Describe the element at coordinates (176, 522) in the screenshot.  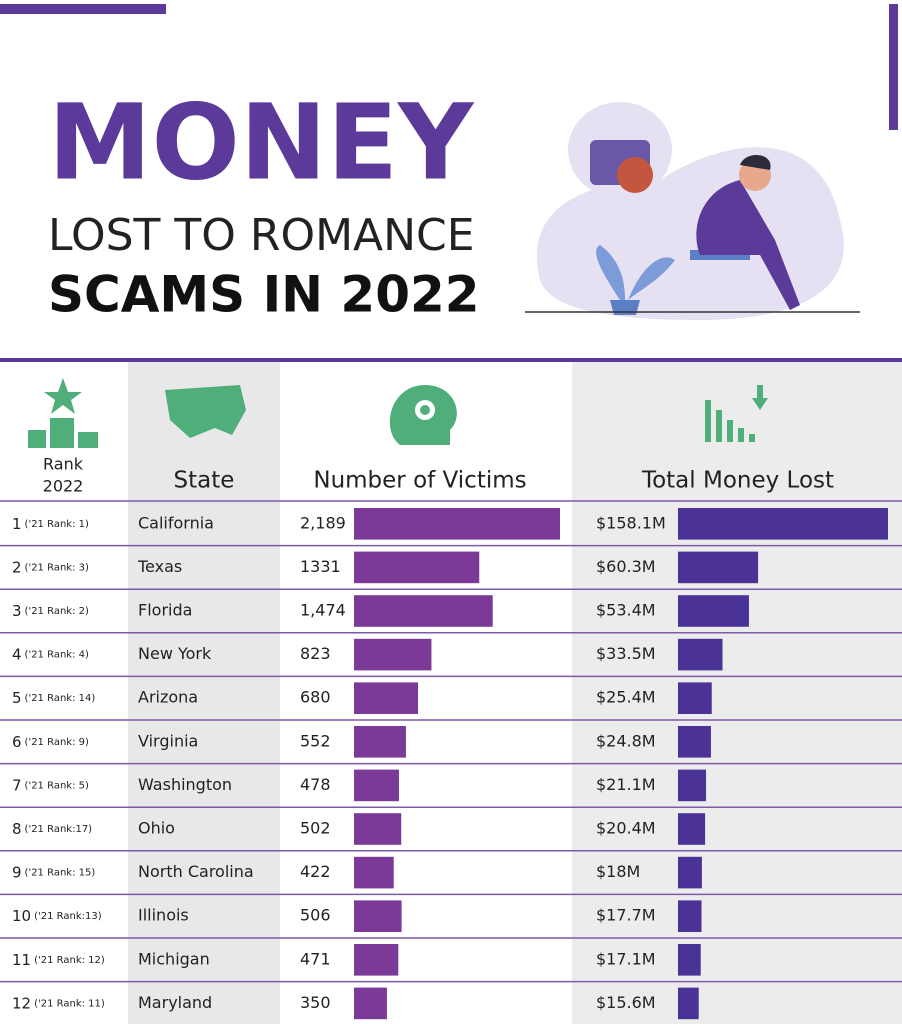
I see `state: California` at that location.